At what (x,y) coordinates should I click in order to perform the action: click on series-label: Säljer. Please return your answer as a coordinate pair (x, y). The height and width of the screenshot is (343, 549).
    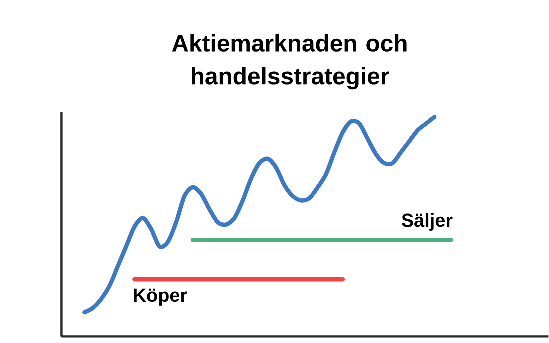
    Looking at the image, I should click on (427, 222).